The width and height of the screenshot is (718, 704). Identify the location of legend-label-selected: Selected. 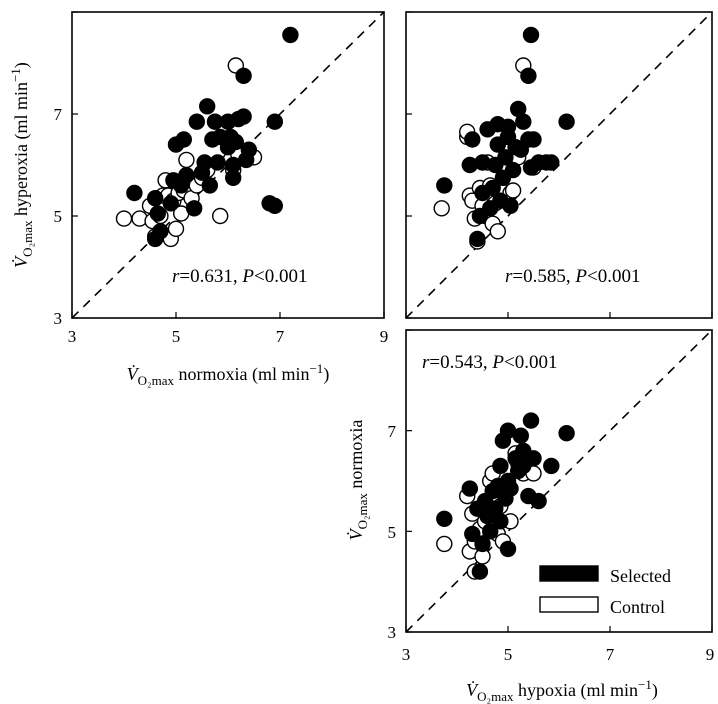
(640, 576).